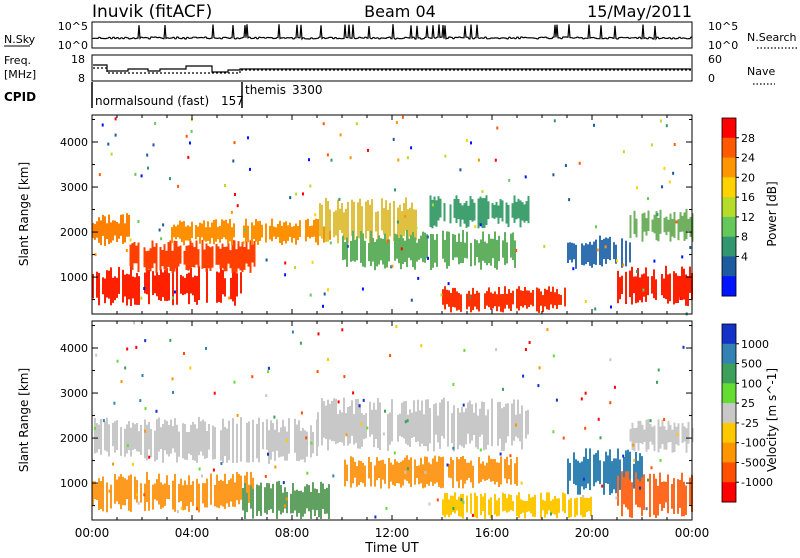 The width and height of the screenshot is (800, 558). What do you see at coordinates (723, 45) in the screenshot?
I see `nsearch-tick-bottom: 10^0` at bounding box center [723, 45].